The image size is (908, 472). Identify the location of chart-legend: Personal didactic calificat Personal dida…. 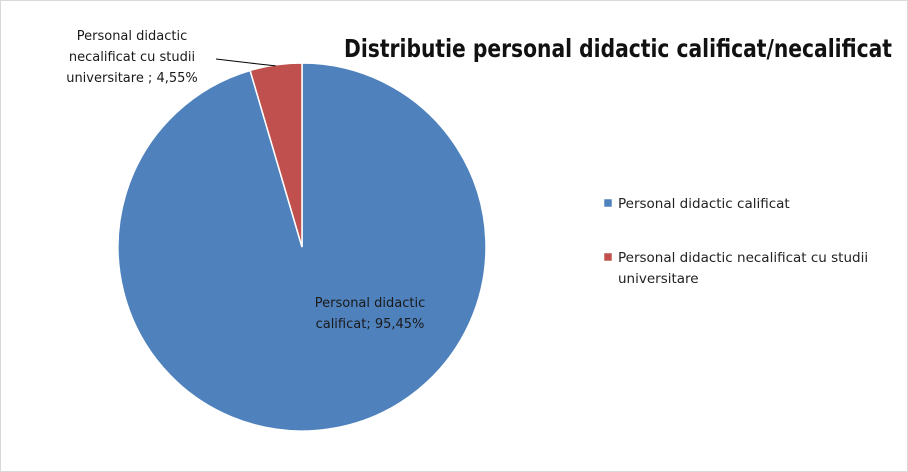
(735, 241).